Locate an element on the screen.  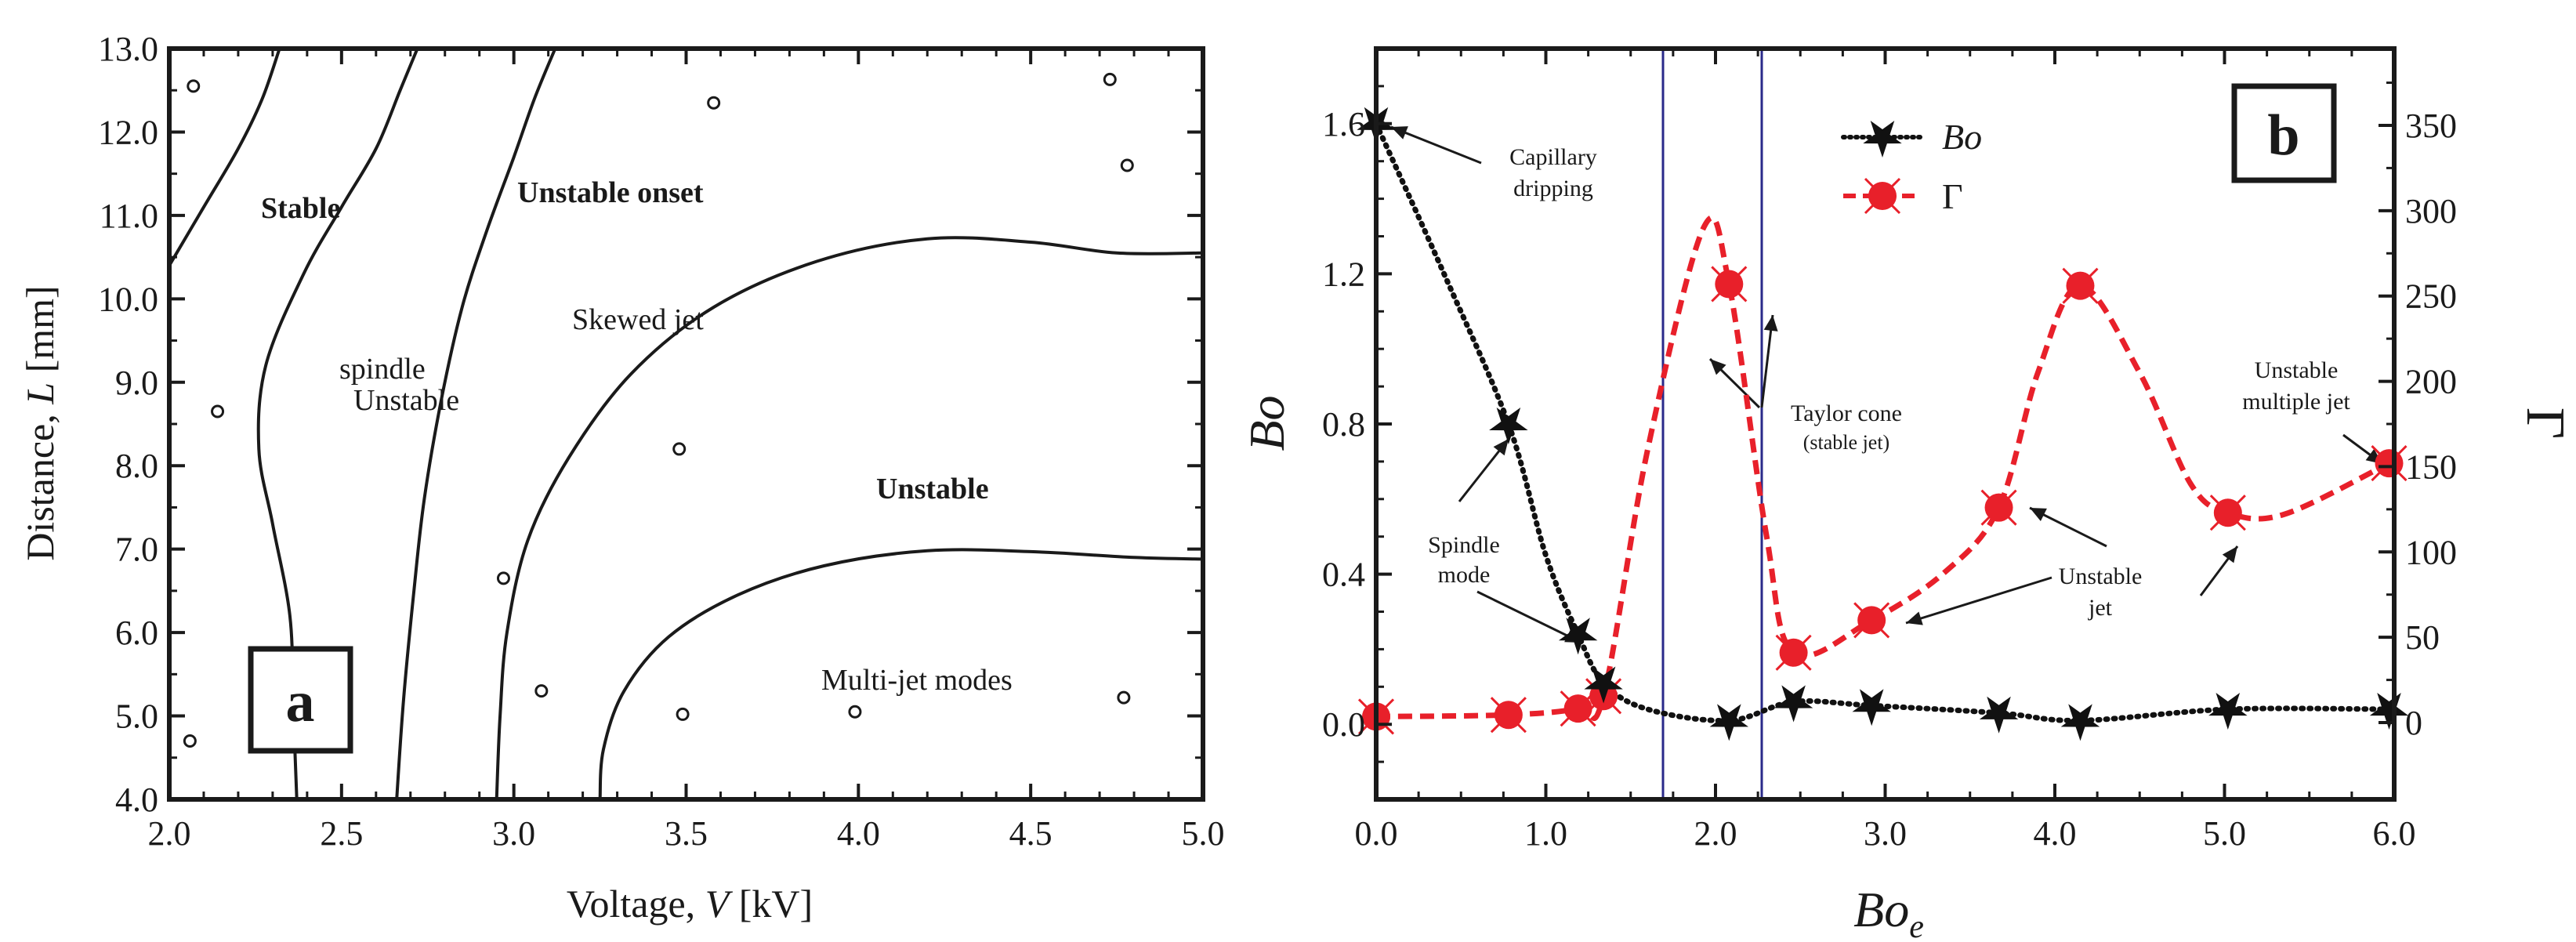
arrow-spindle-right is located at coordinates (1529, 617).